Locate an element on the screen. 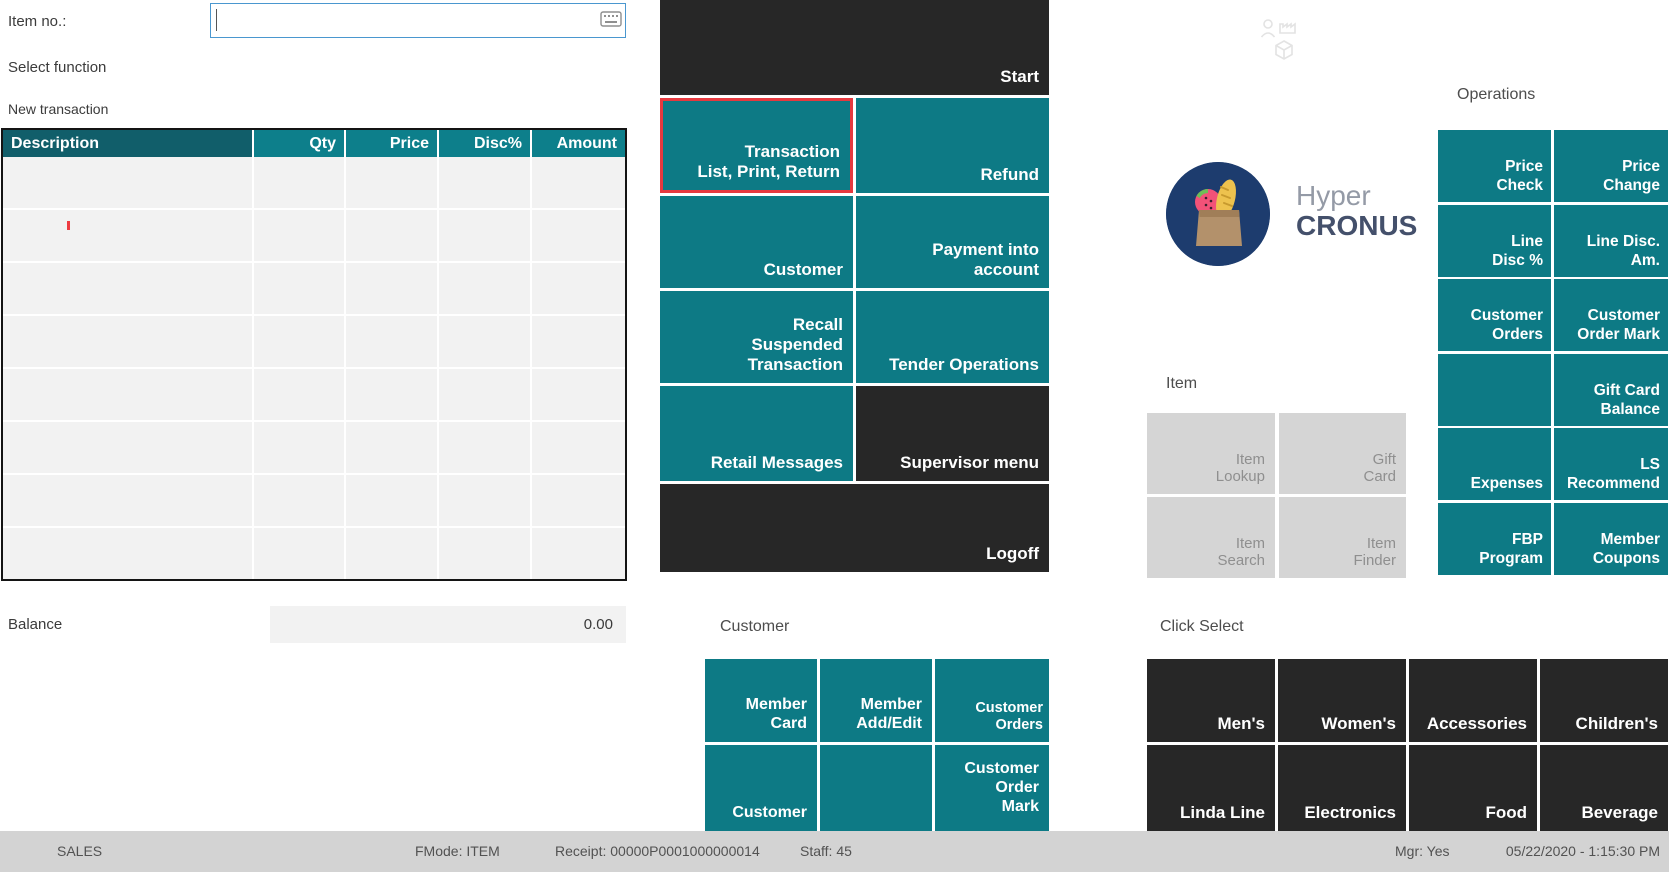  unlabeled-operation-button is located at coordinates (1494, 390).